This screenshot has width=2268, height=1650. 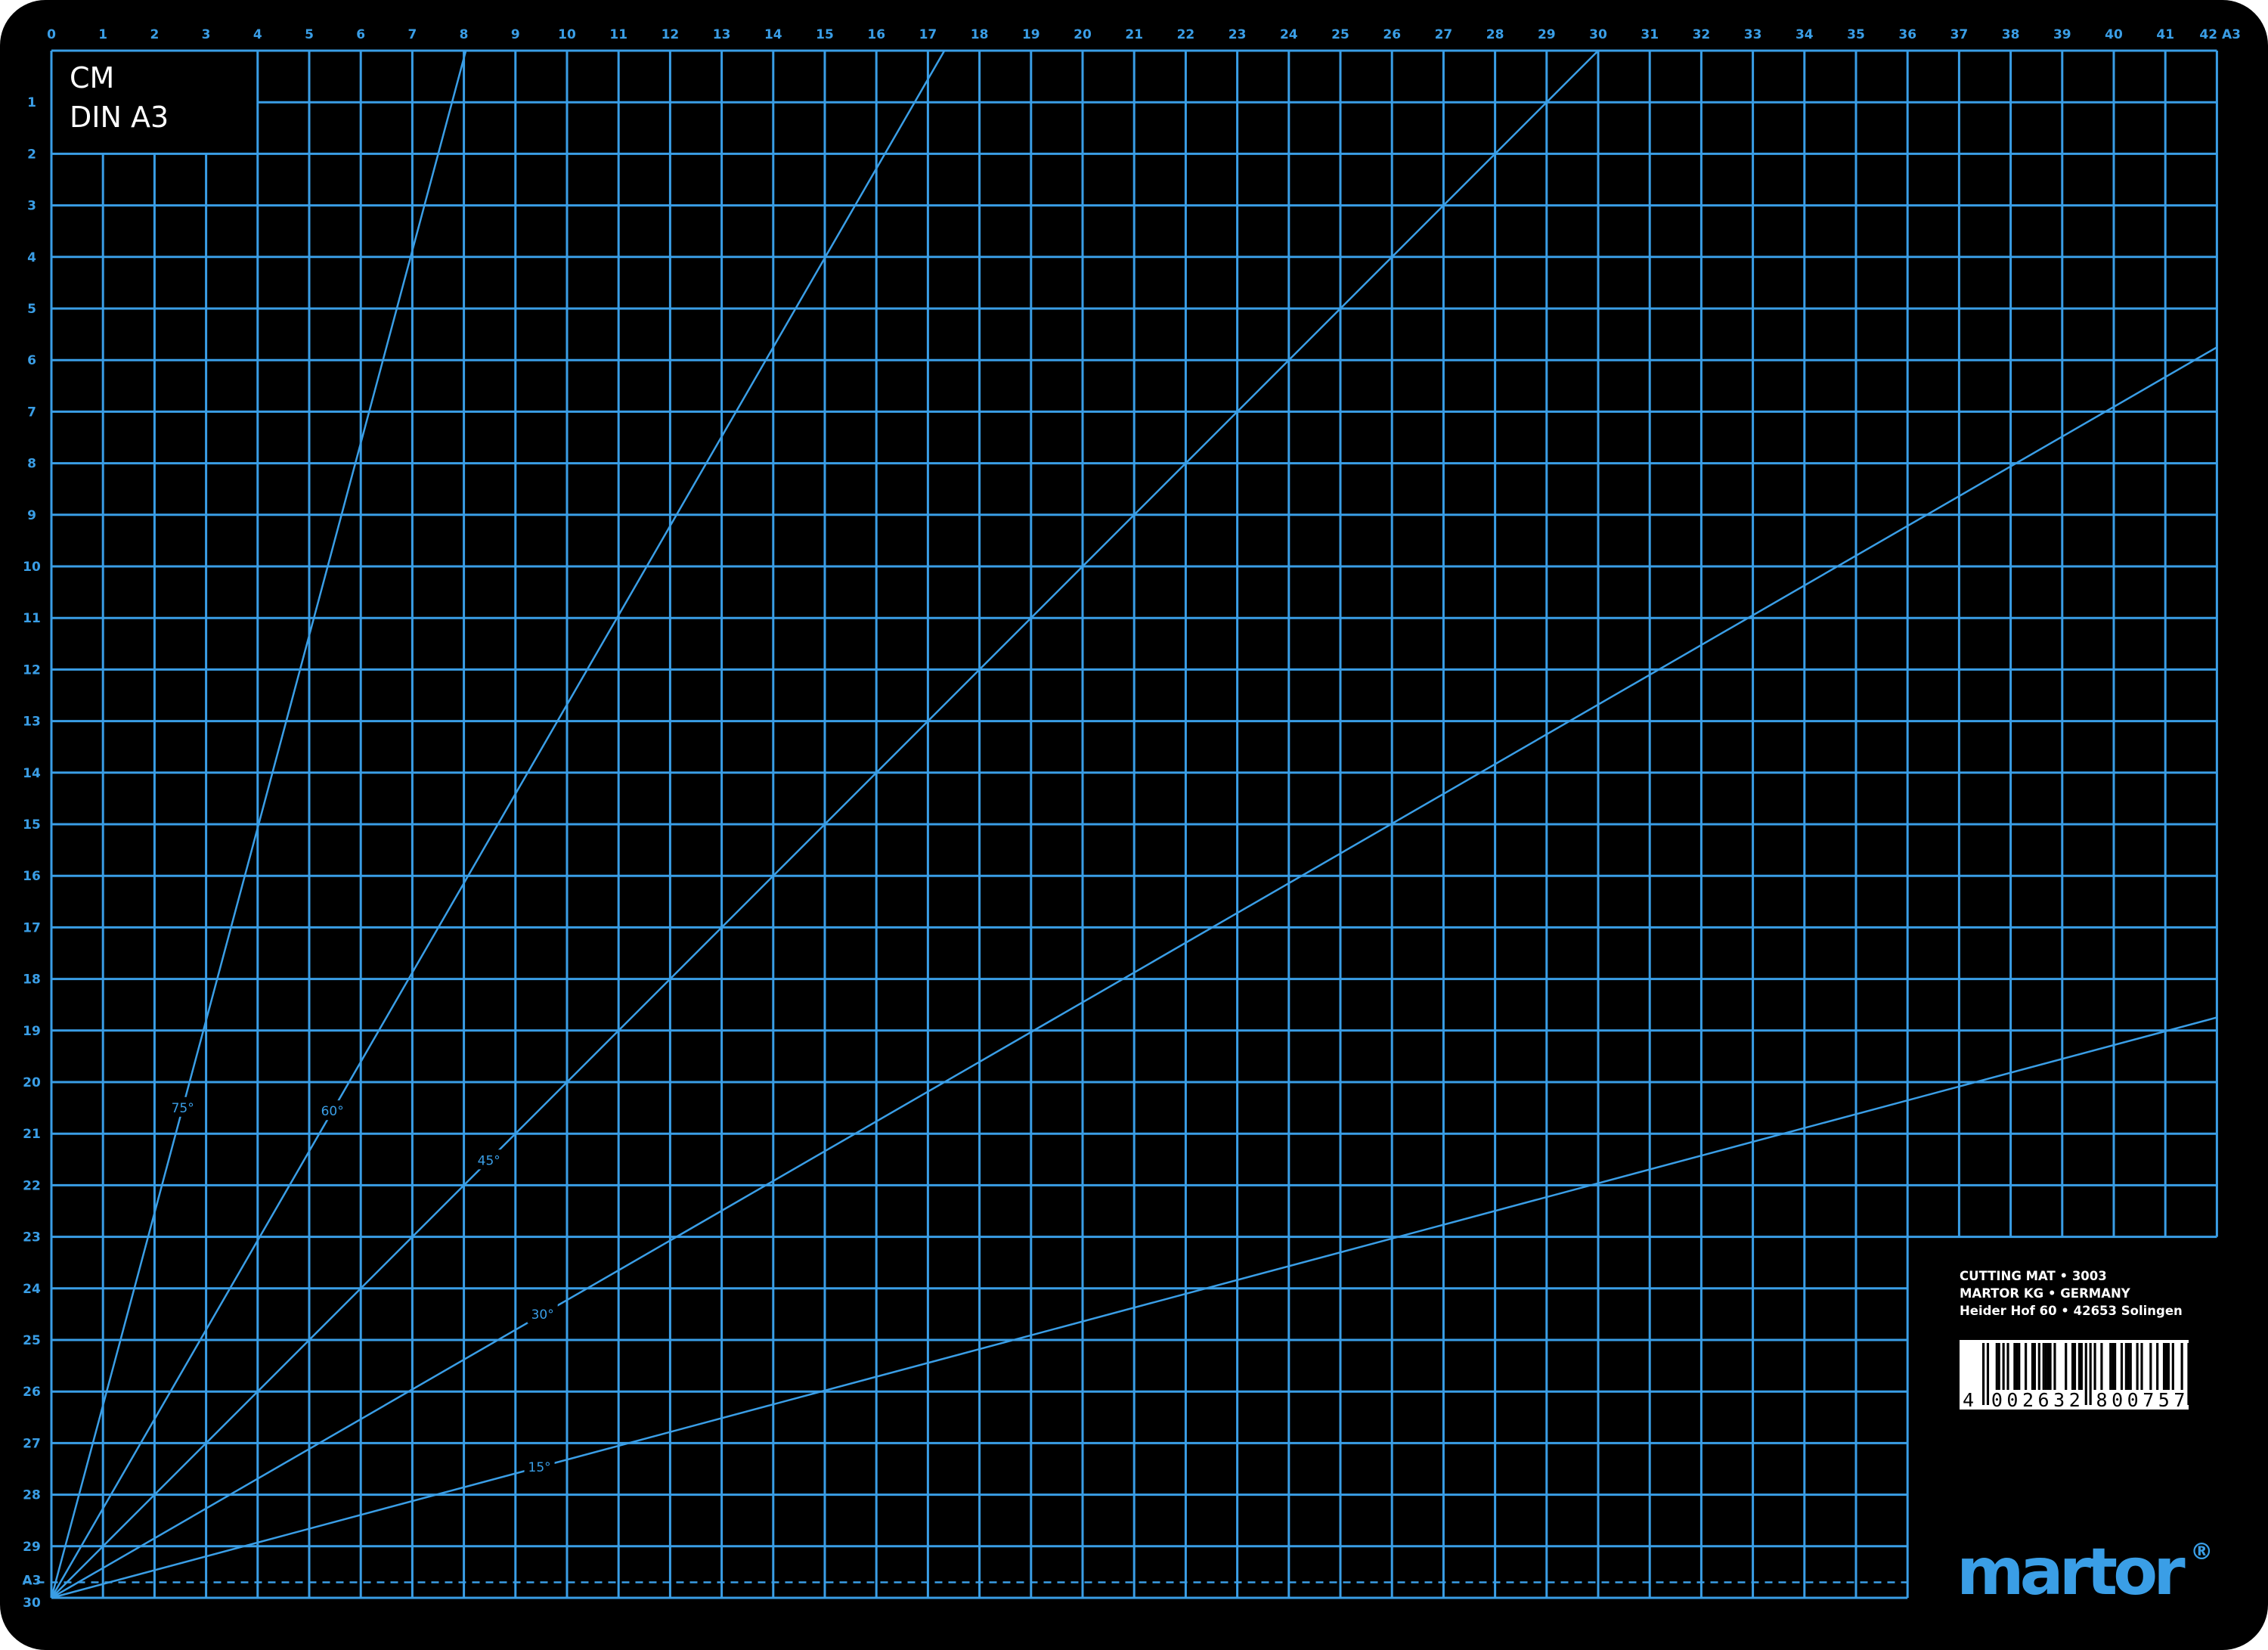 What do you see at coordinates (32, 464) in the screenshot?
I see `left-ruler-label: 8` at bounding box center [32, 464].